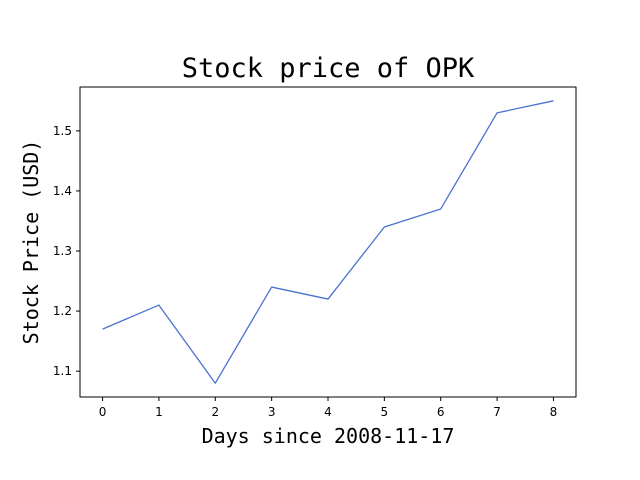 The image size is (640, 480). I want to click on x-tick-label: 7, so click(497, 412).